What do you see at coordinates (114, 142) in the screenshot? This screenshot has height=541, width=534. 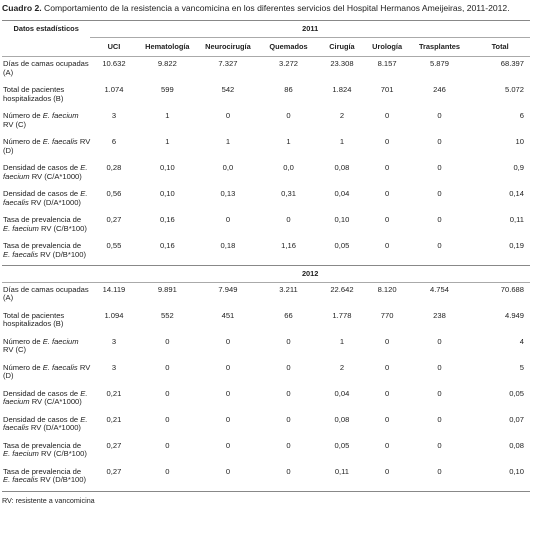 I see `cell: 6` at bounding box center [114, 142].